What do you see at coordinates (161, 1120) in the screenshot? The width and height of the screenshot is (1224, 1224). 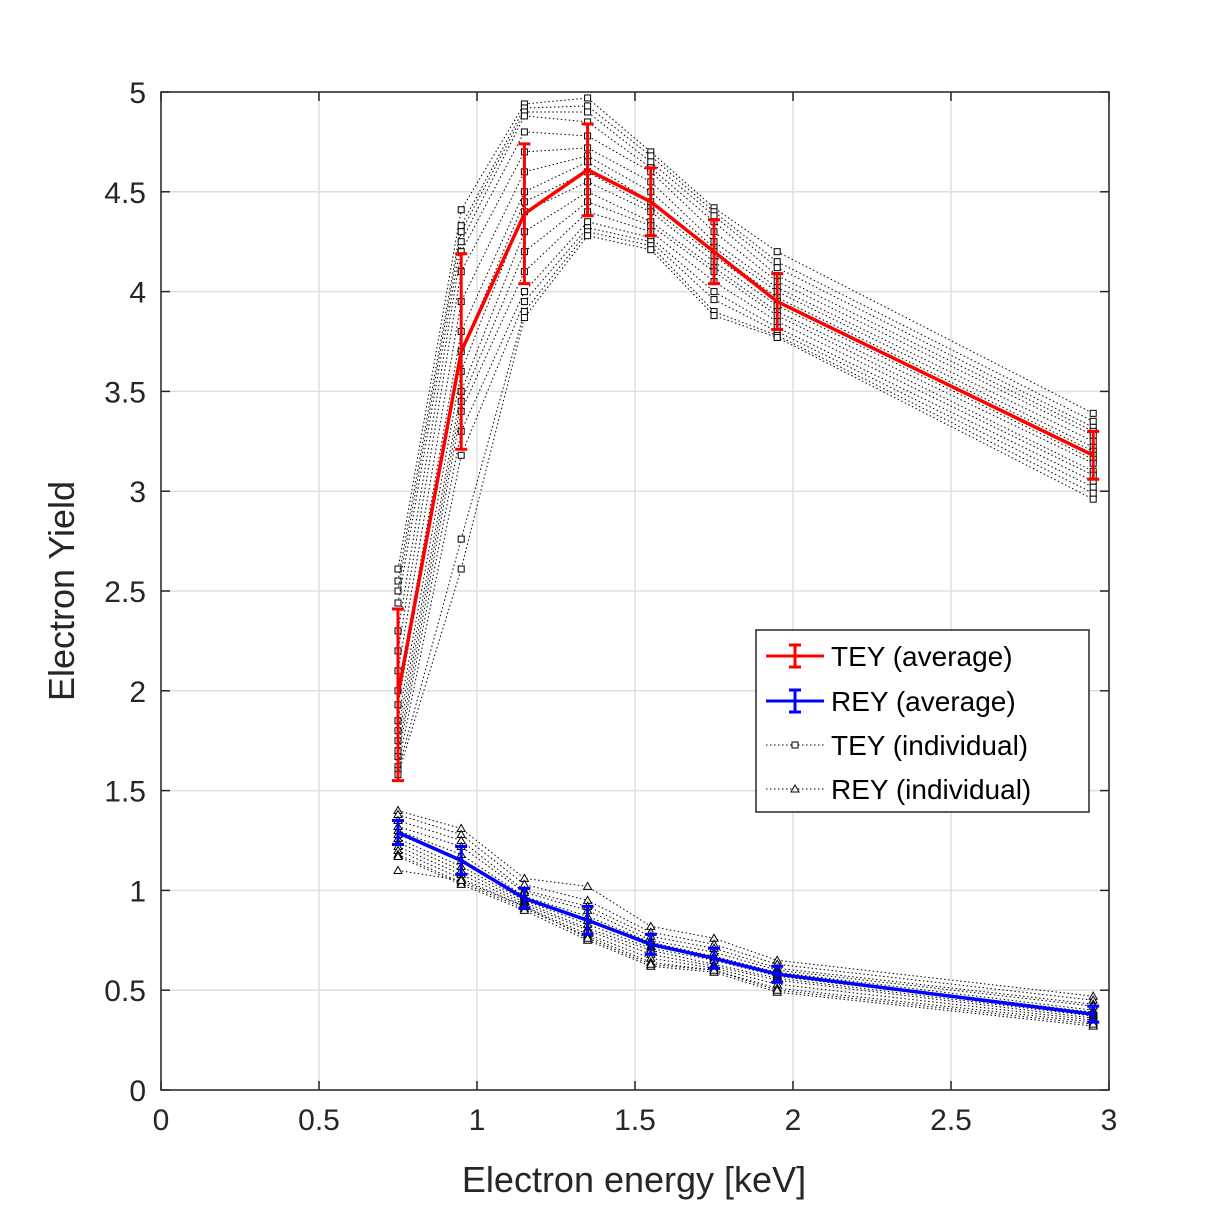 I see `x-tick-label: 0` at bounding box center [161, 1120].